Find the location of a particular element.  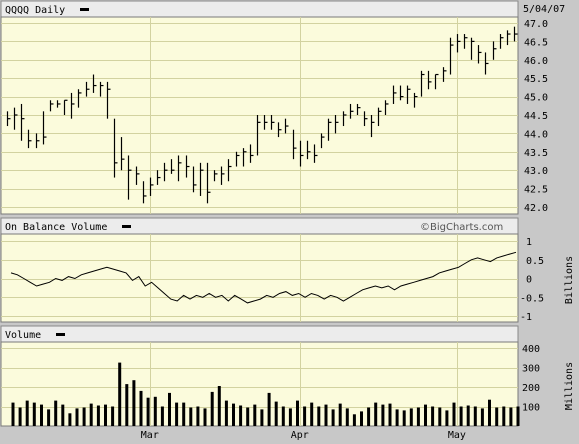

volume-ytick-label: 100 is located at coordinates (531, 408).